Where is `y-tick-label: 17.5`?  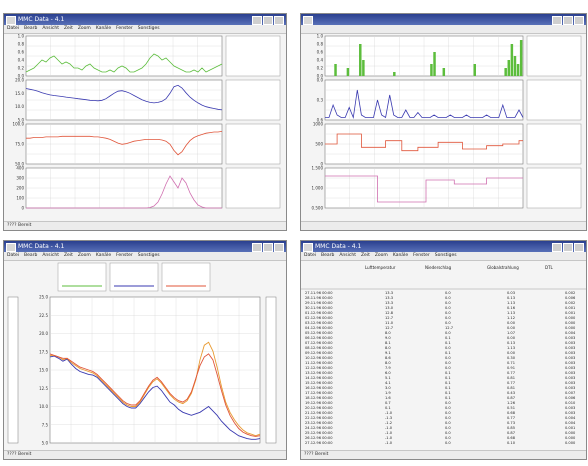 y-tick-label: 17.5 is located at coordinates (43, 351).